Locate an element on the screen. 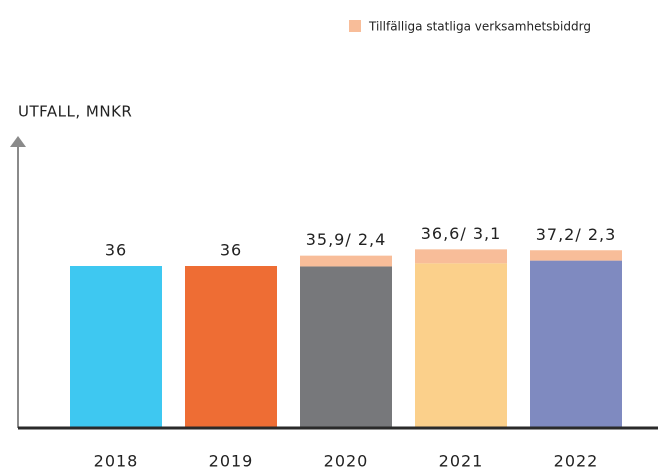 The height and width of the screenshot is (468, 668). value-label: 37,2/ 2,3 is located at coordinates (576, 234).